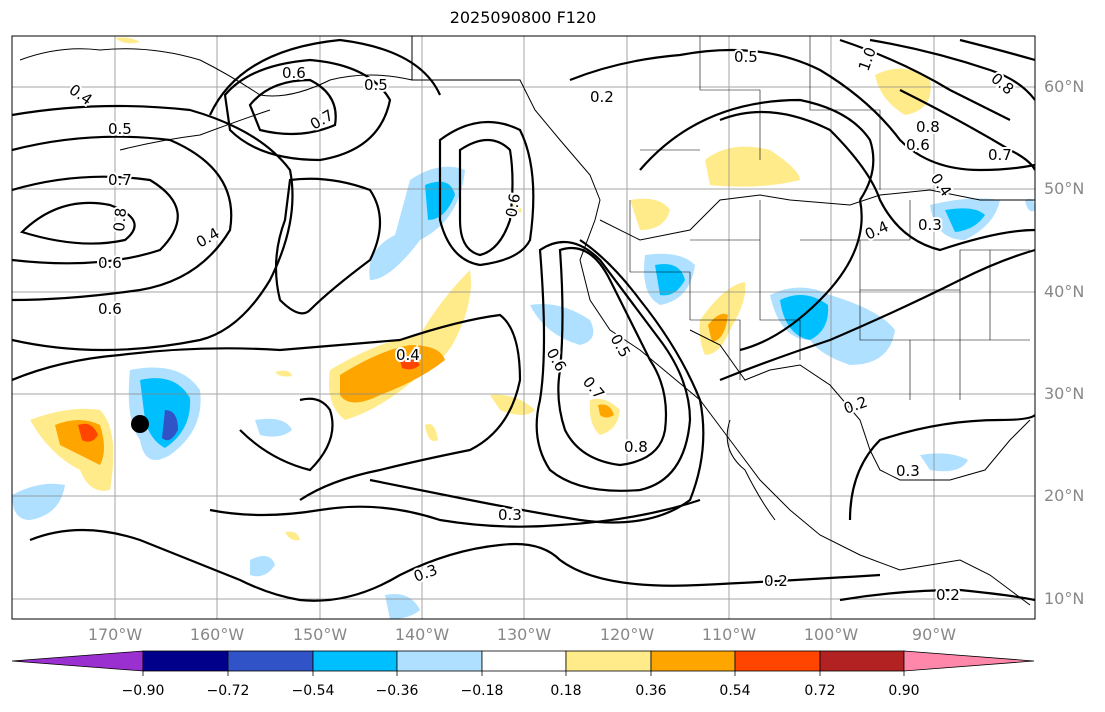 The image size is (1105, 712). What do you see at coordinates (140, 424) in the screenshot?
I see `black-dot-marker` at bounding box center [140, 424].